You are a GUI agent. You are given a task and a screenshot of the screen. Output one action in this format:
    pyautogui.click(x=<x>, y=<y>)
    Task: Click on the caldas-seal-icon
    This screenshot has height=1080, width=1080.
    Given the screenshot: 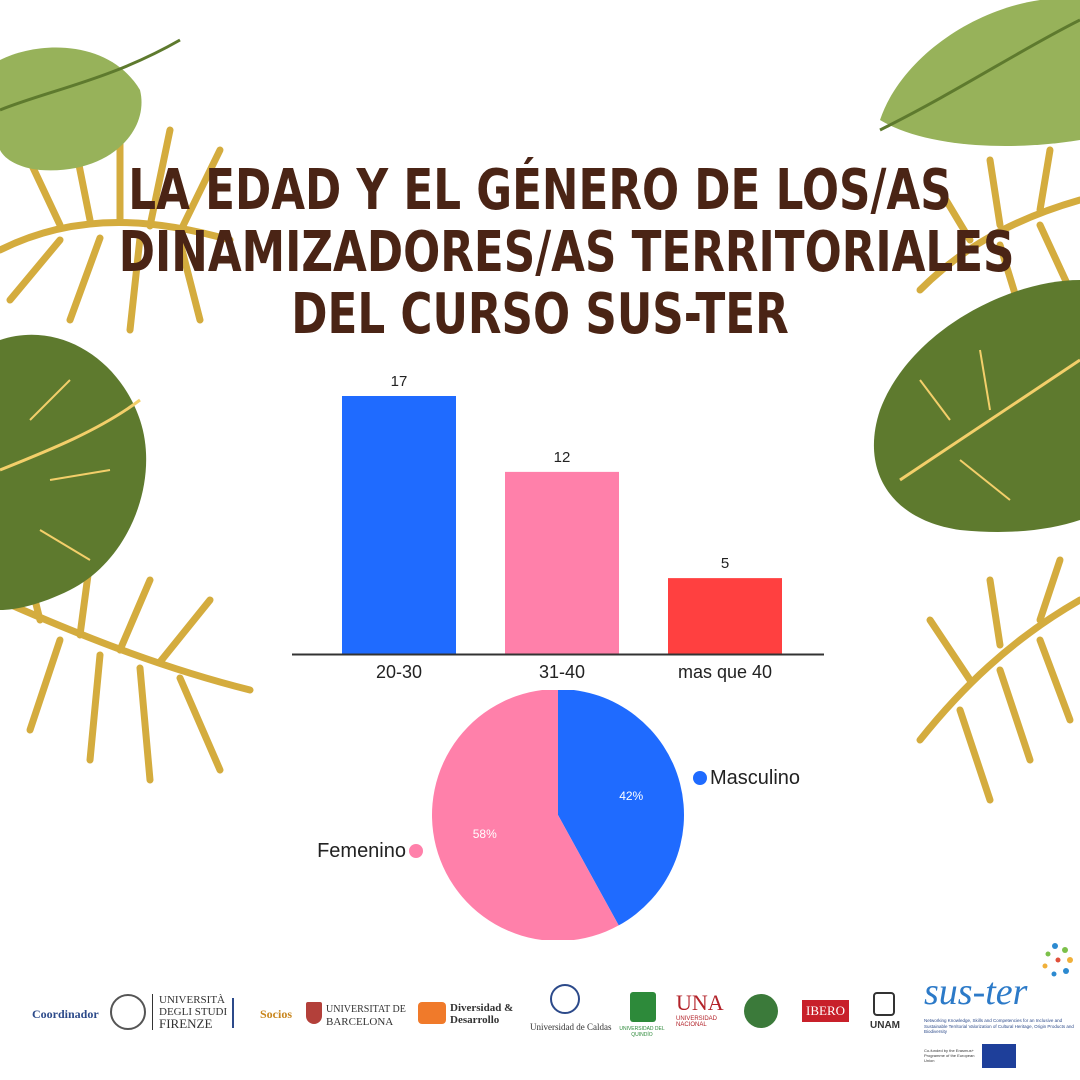 What is the action you would take?
    pyautogui.click(x=565, y=999)
    